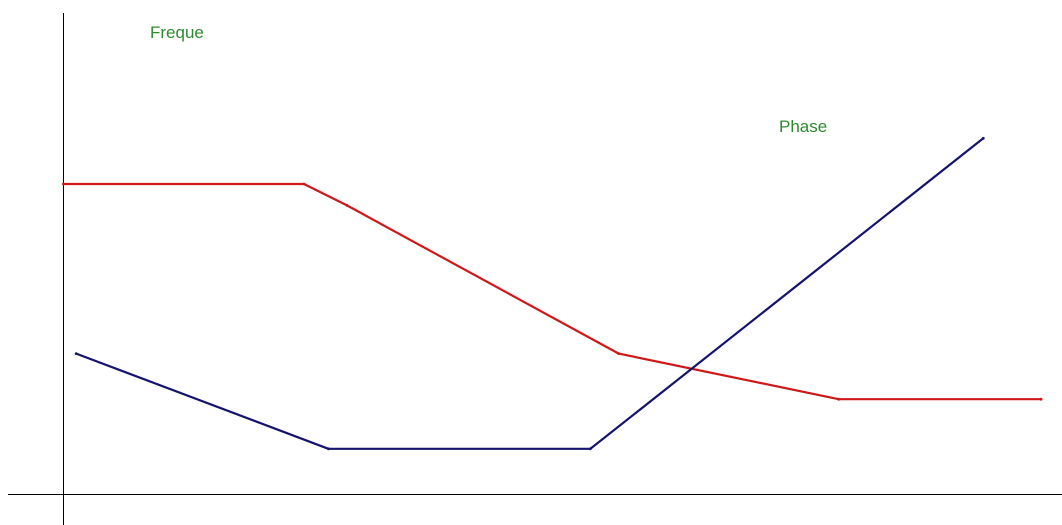 This screenshot has width=1062, height=525. Describe the element at coordinates (177, 32) in the screenshot. I see `annotation-frequency-label: Freque` at that location.